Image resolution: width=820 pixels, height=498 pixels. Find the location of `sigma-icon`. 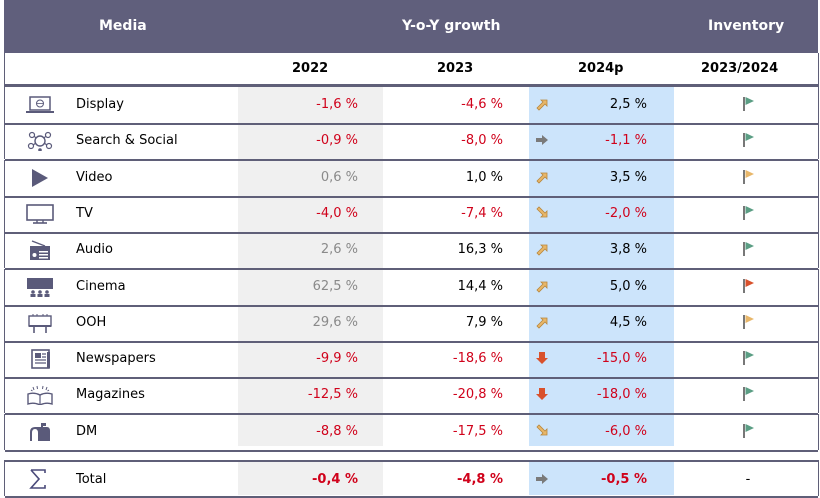

sigma-icon is located at coordinates (37, 479).